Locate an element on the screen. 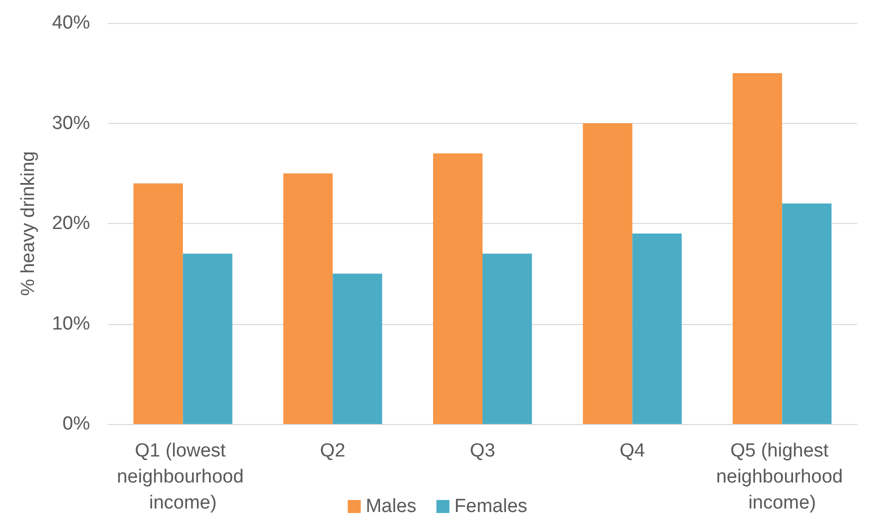 Image resolution: width=875 pixels, height=523 pixels. y-tick-label: 40% is located at coordinates (71, 23).